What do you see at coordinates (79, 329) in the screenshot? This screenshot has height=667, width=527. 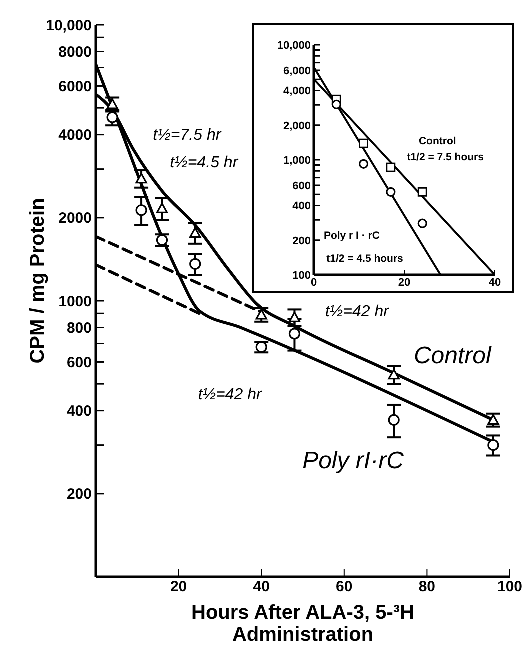 I see `y-tick-label: 800` at bounding box center [79, 329].